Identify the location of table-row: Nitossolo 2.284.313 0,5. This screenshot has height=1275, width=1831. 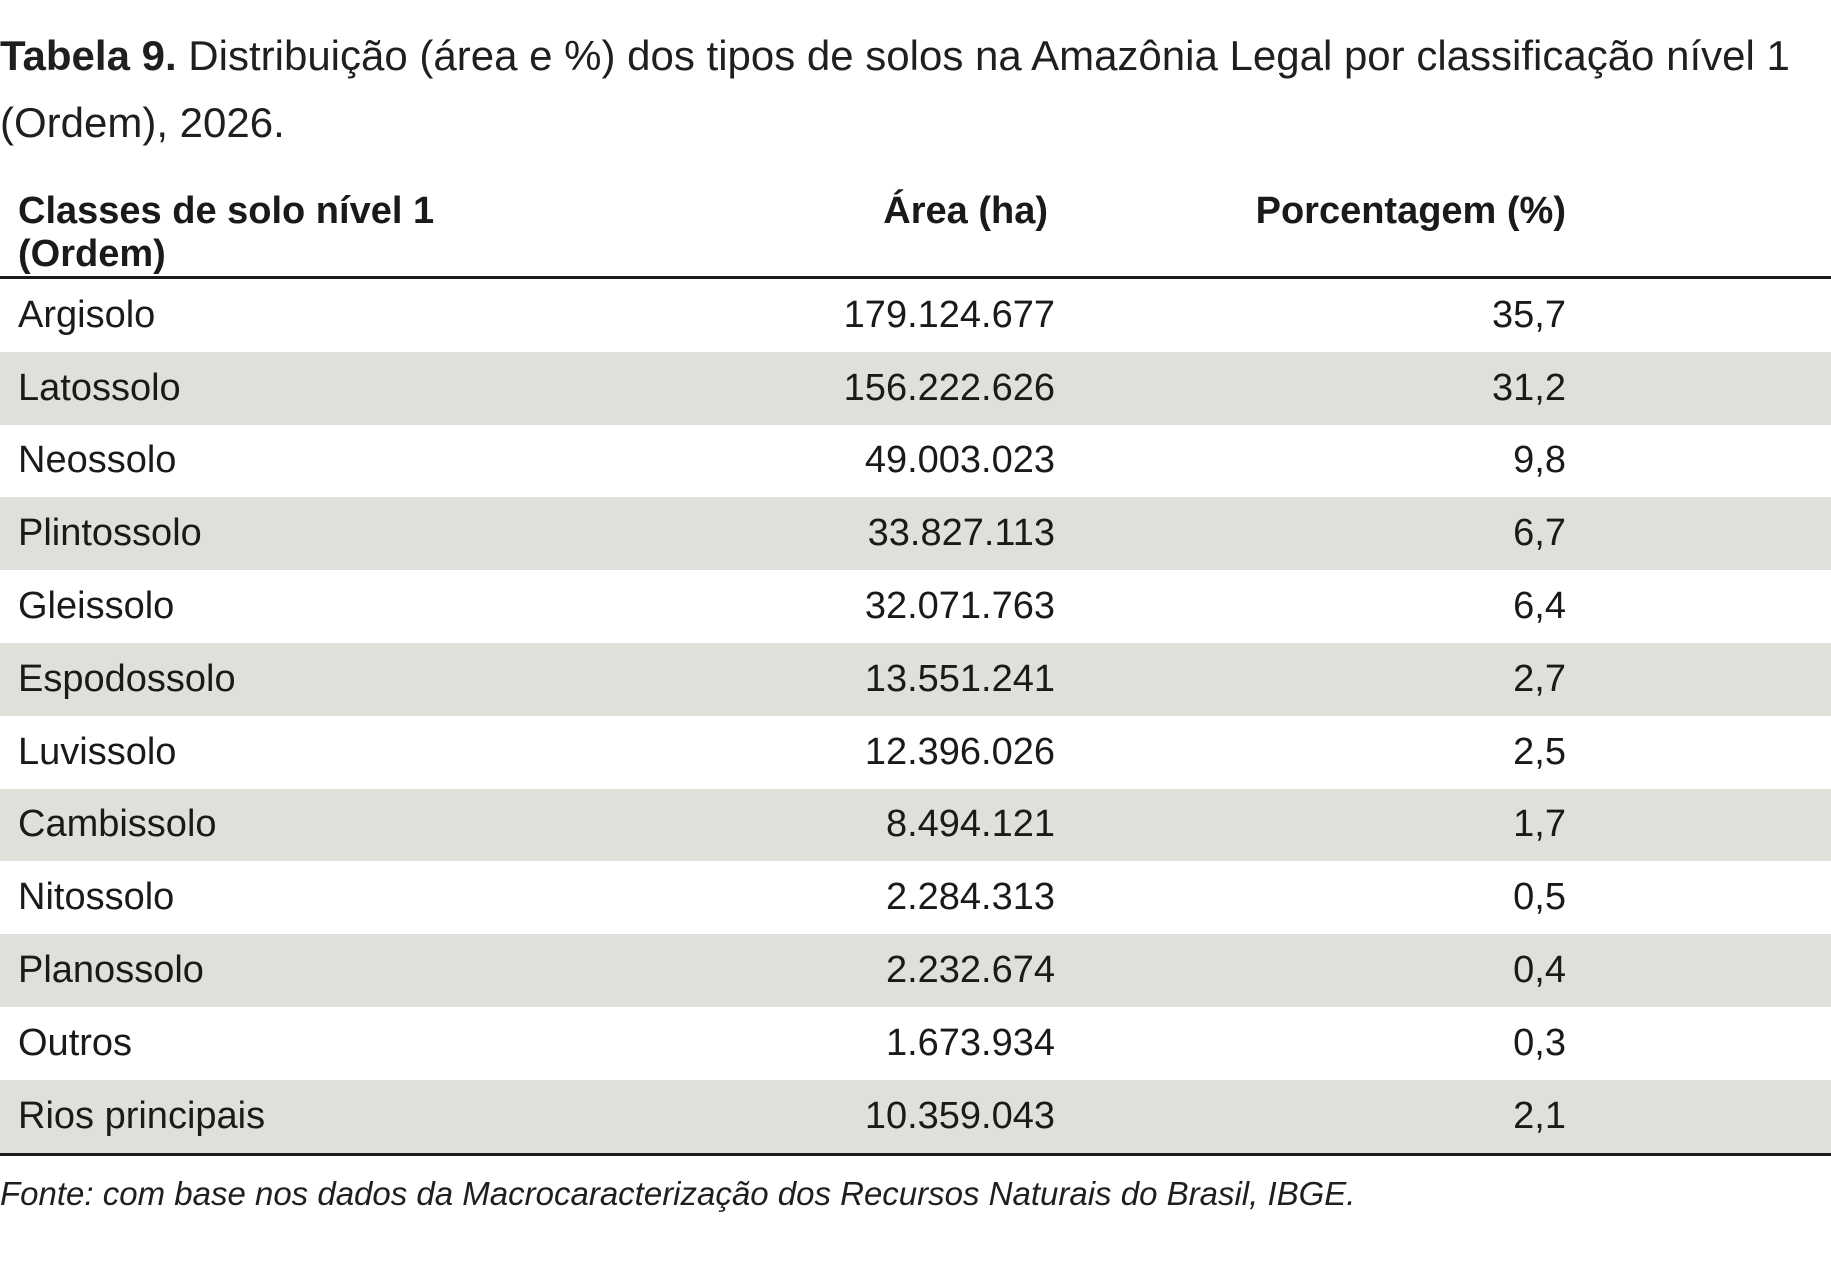
(915, 897).